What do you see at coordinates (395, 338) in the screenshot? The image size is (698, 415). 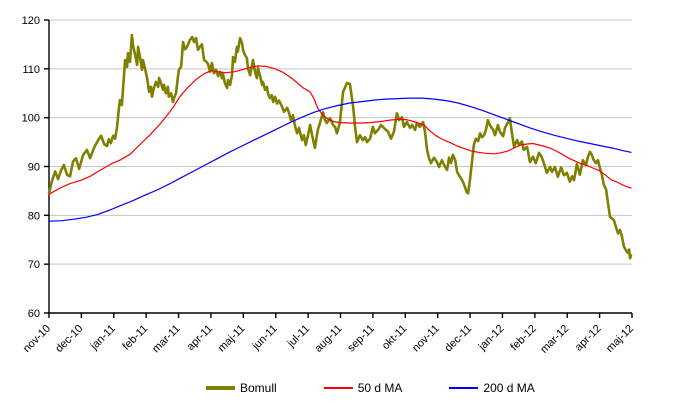 I see `x-tick-label: okt-11` at bounding box center [395, 338].